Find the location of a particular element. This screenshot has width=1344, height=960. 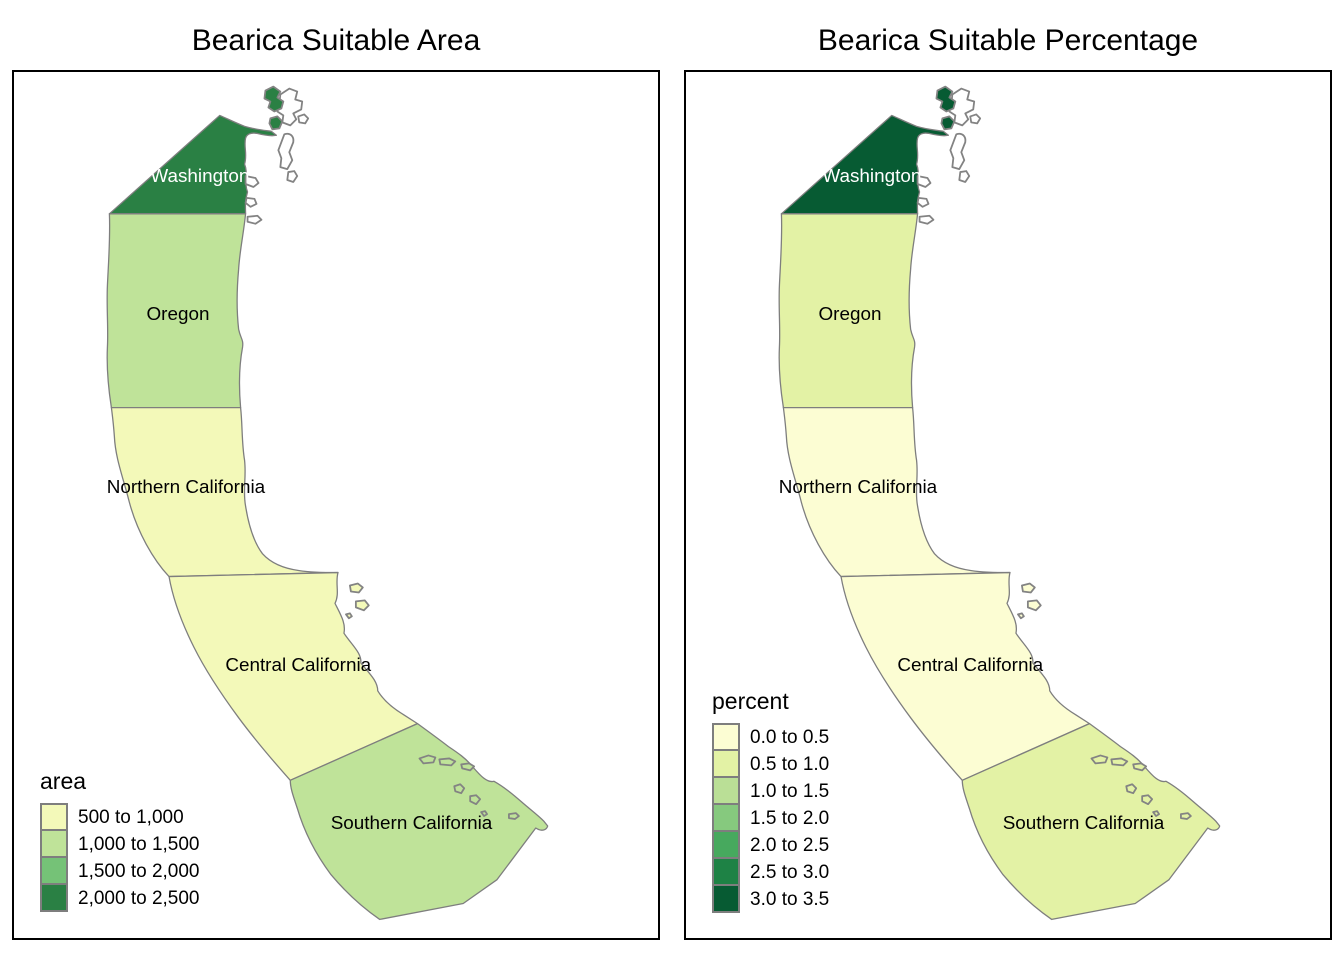

legend-label: 1.0 to 1.5 is located at coordinates (790, 791).